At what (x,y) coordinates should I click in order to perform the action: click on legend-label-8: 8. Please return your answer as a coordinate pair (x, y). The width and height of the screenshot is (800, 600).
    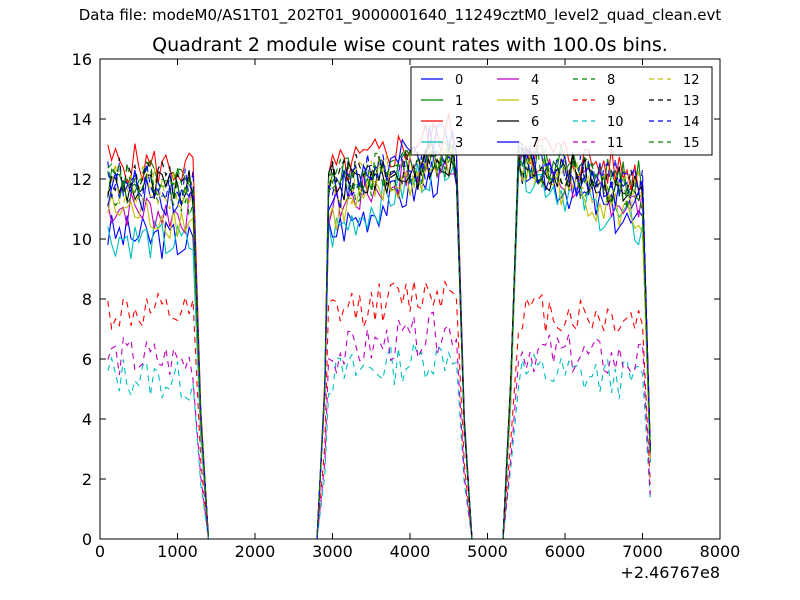
    Looking at the image, I should click on (611, 80).